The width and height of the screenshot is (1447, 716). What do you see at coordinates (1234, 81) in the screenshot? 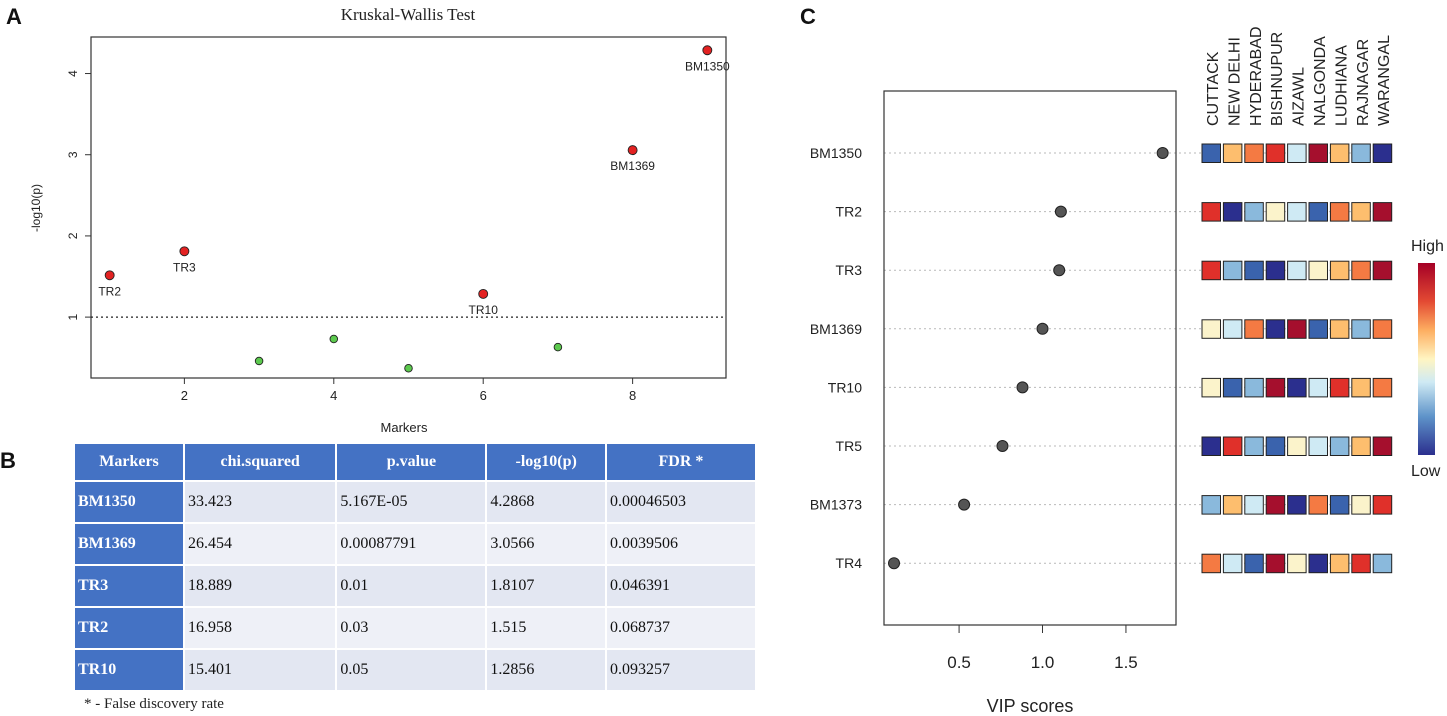
I see `location-label: NEW DELHI` at bounding box center [1234, 81].